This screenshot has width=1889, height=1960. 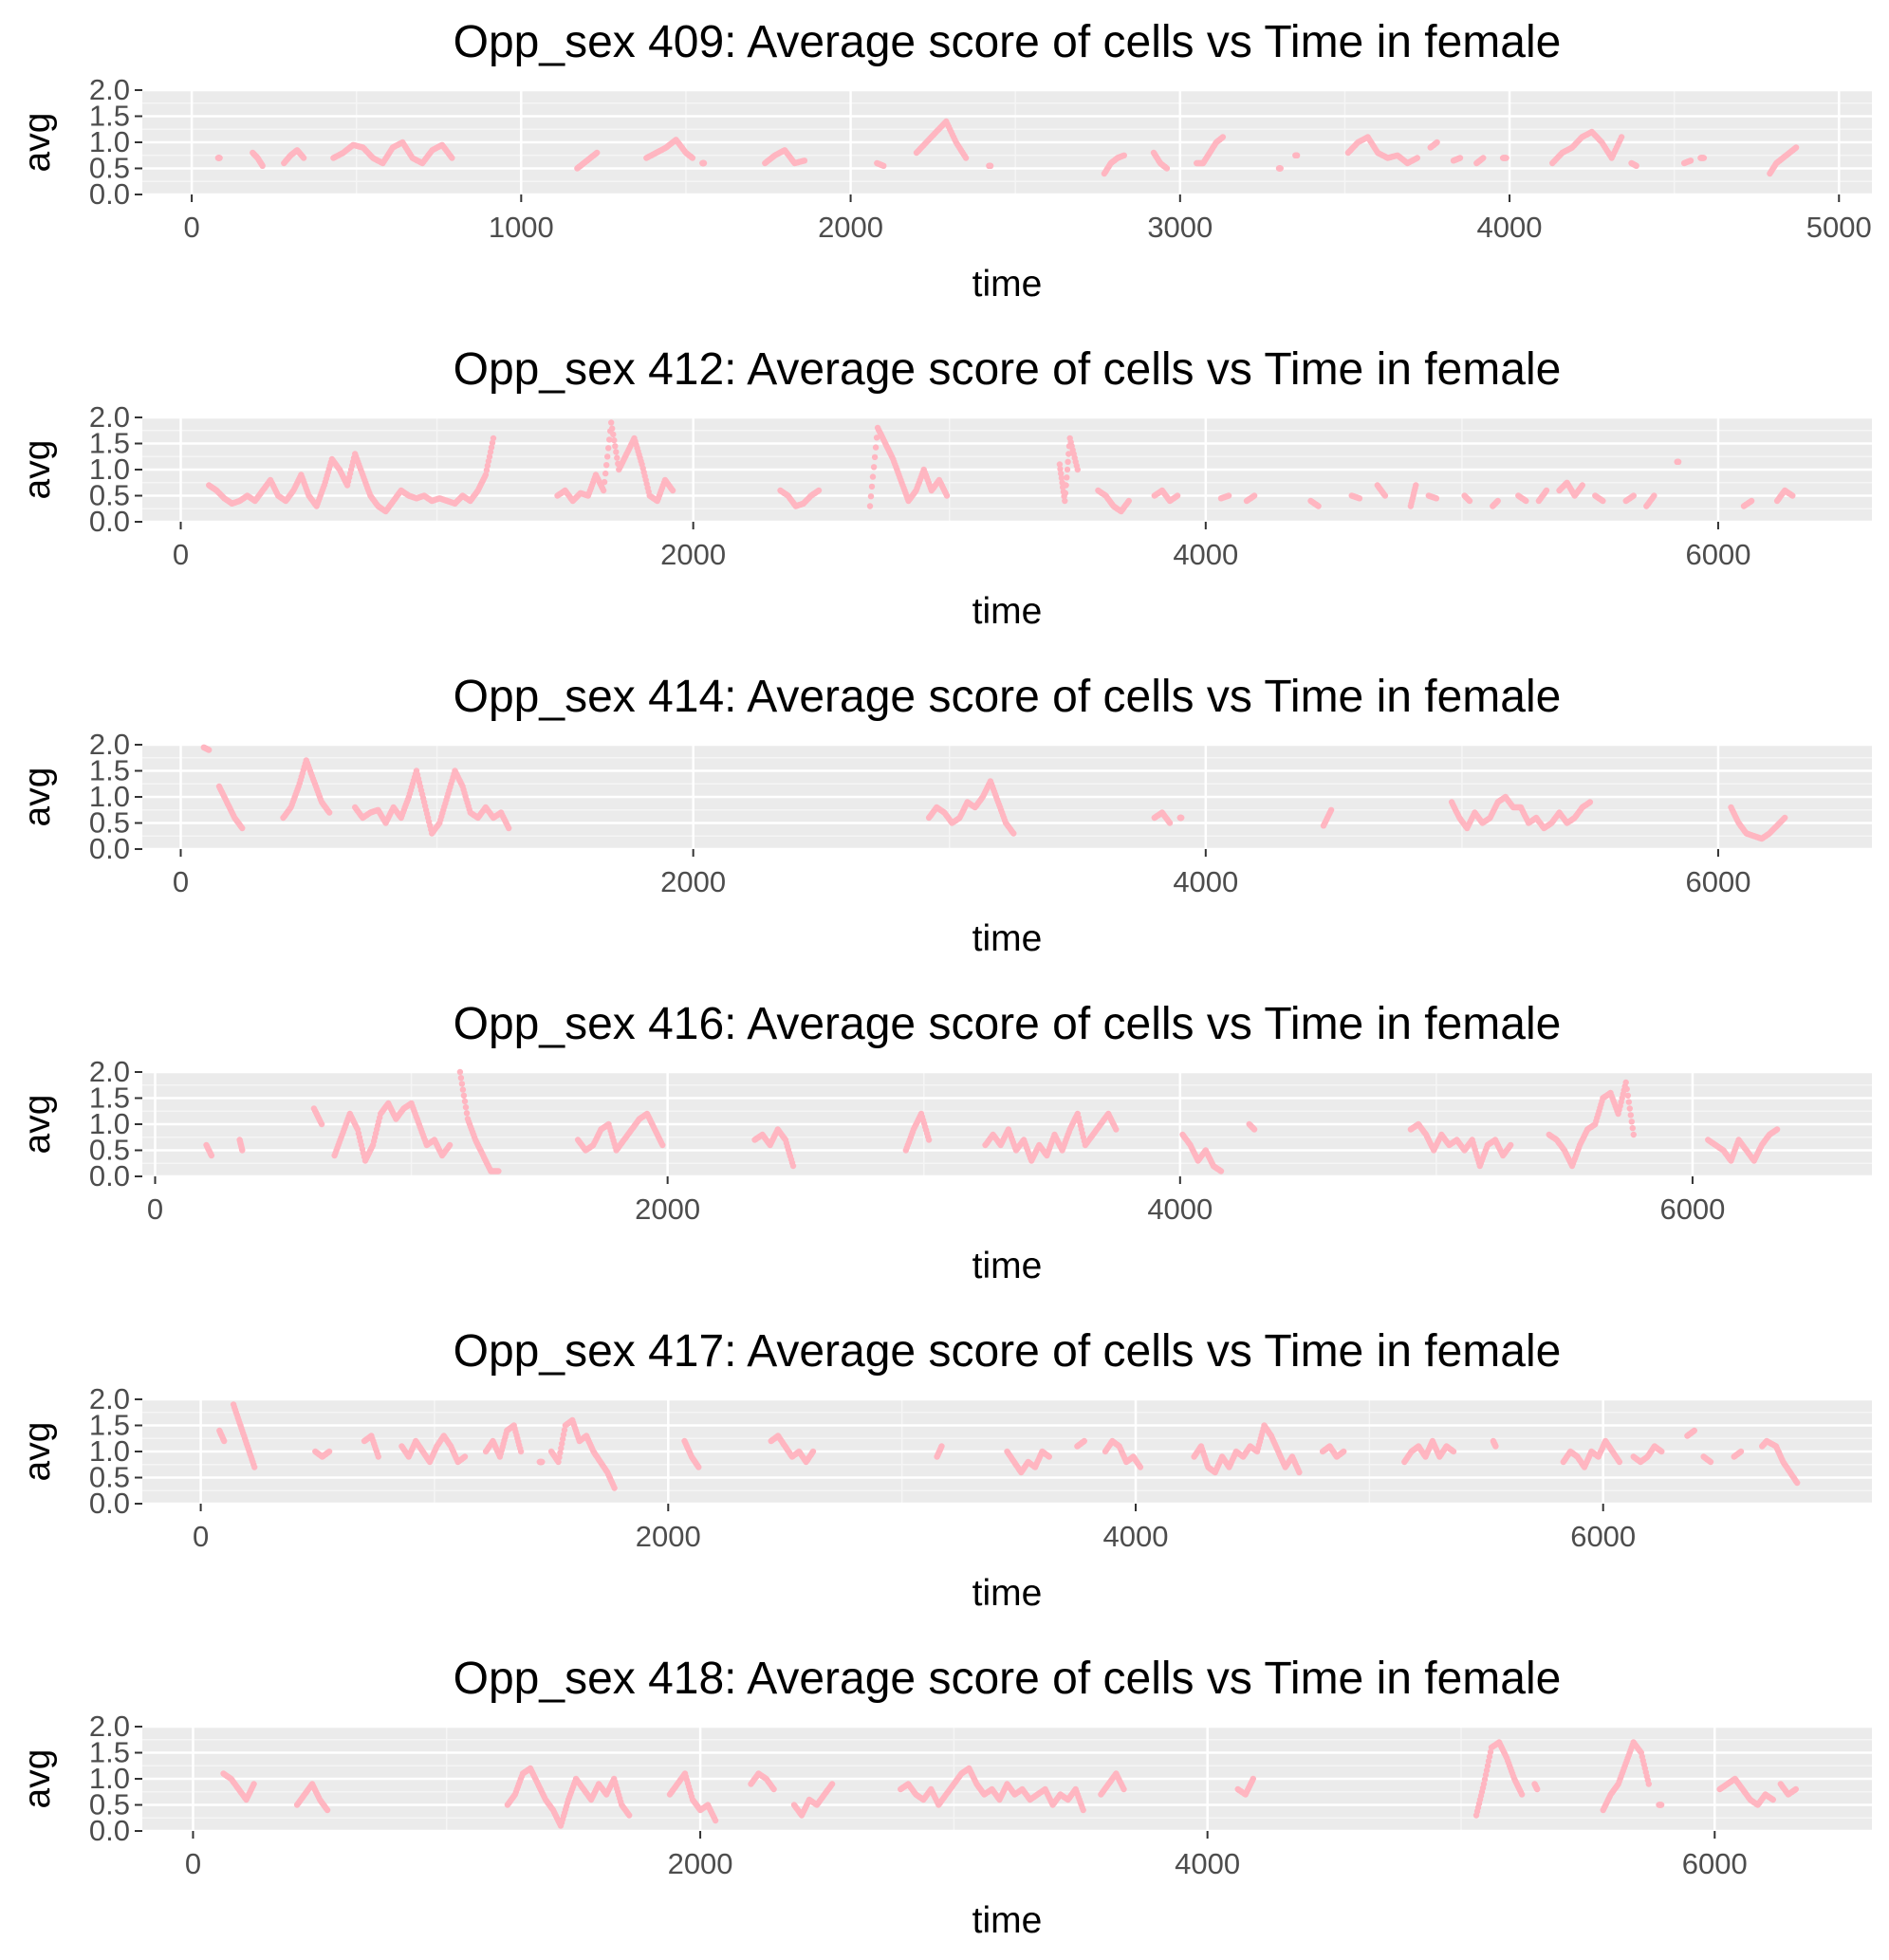 I want to click on y-tick-label: 0.0, so click(x=110, y=849).